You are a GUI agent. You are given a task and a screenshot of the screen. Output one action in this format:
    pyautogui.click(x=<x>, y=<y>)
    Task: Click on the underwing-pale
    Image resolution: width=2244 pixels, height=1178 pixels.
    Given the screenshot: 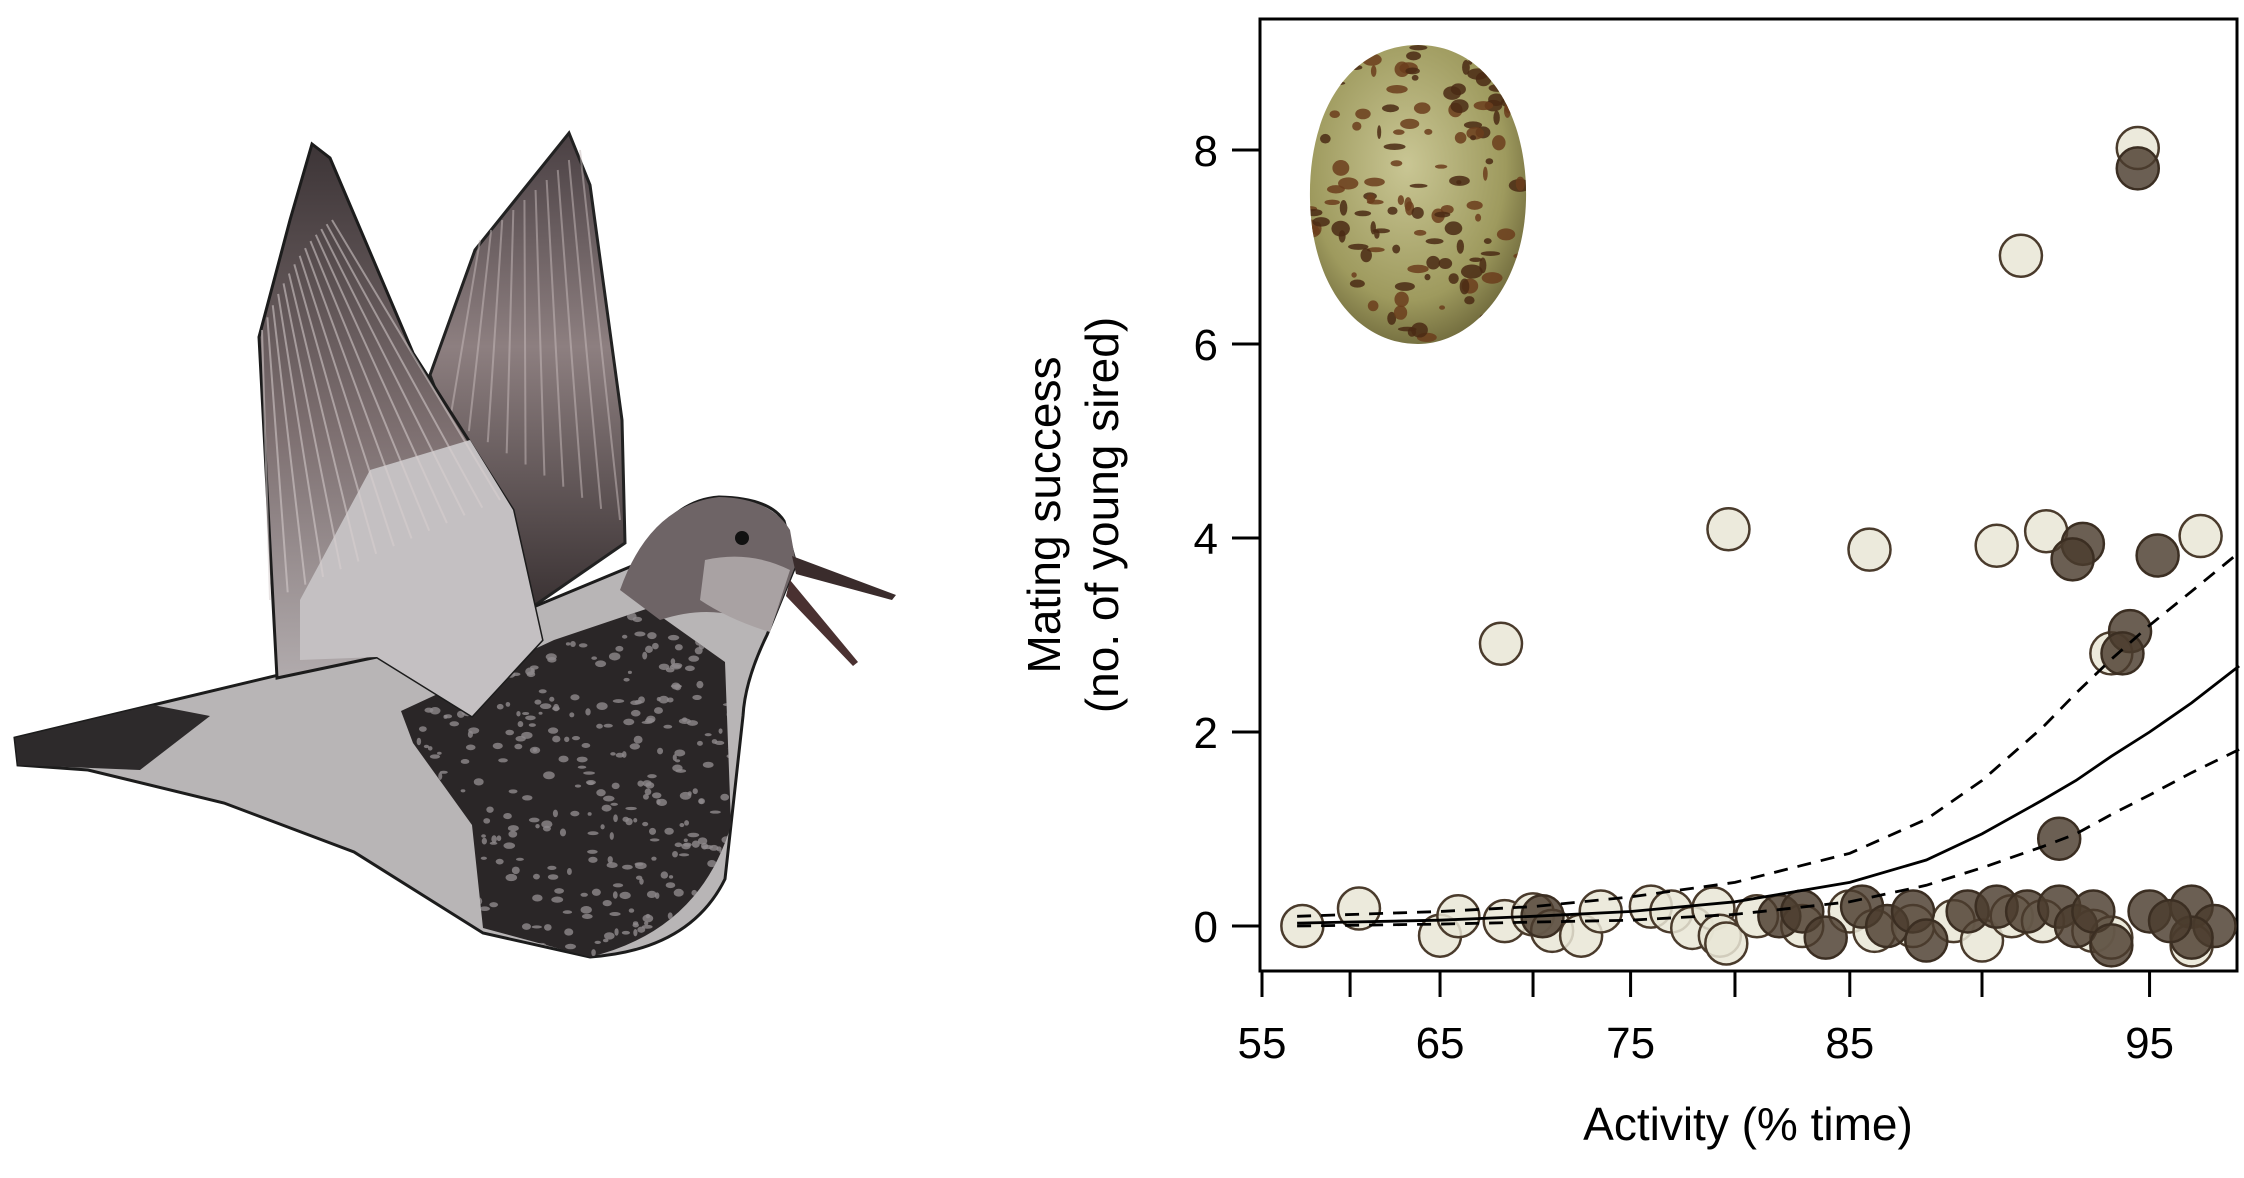 What is the action you would take?
    pyautogui.click(x=421, y=578)
    